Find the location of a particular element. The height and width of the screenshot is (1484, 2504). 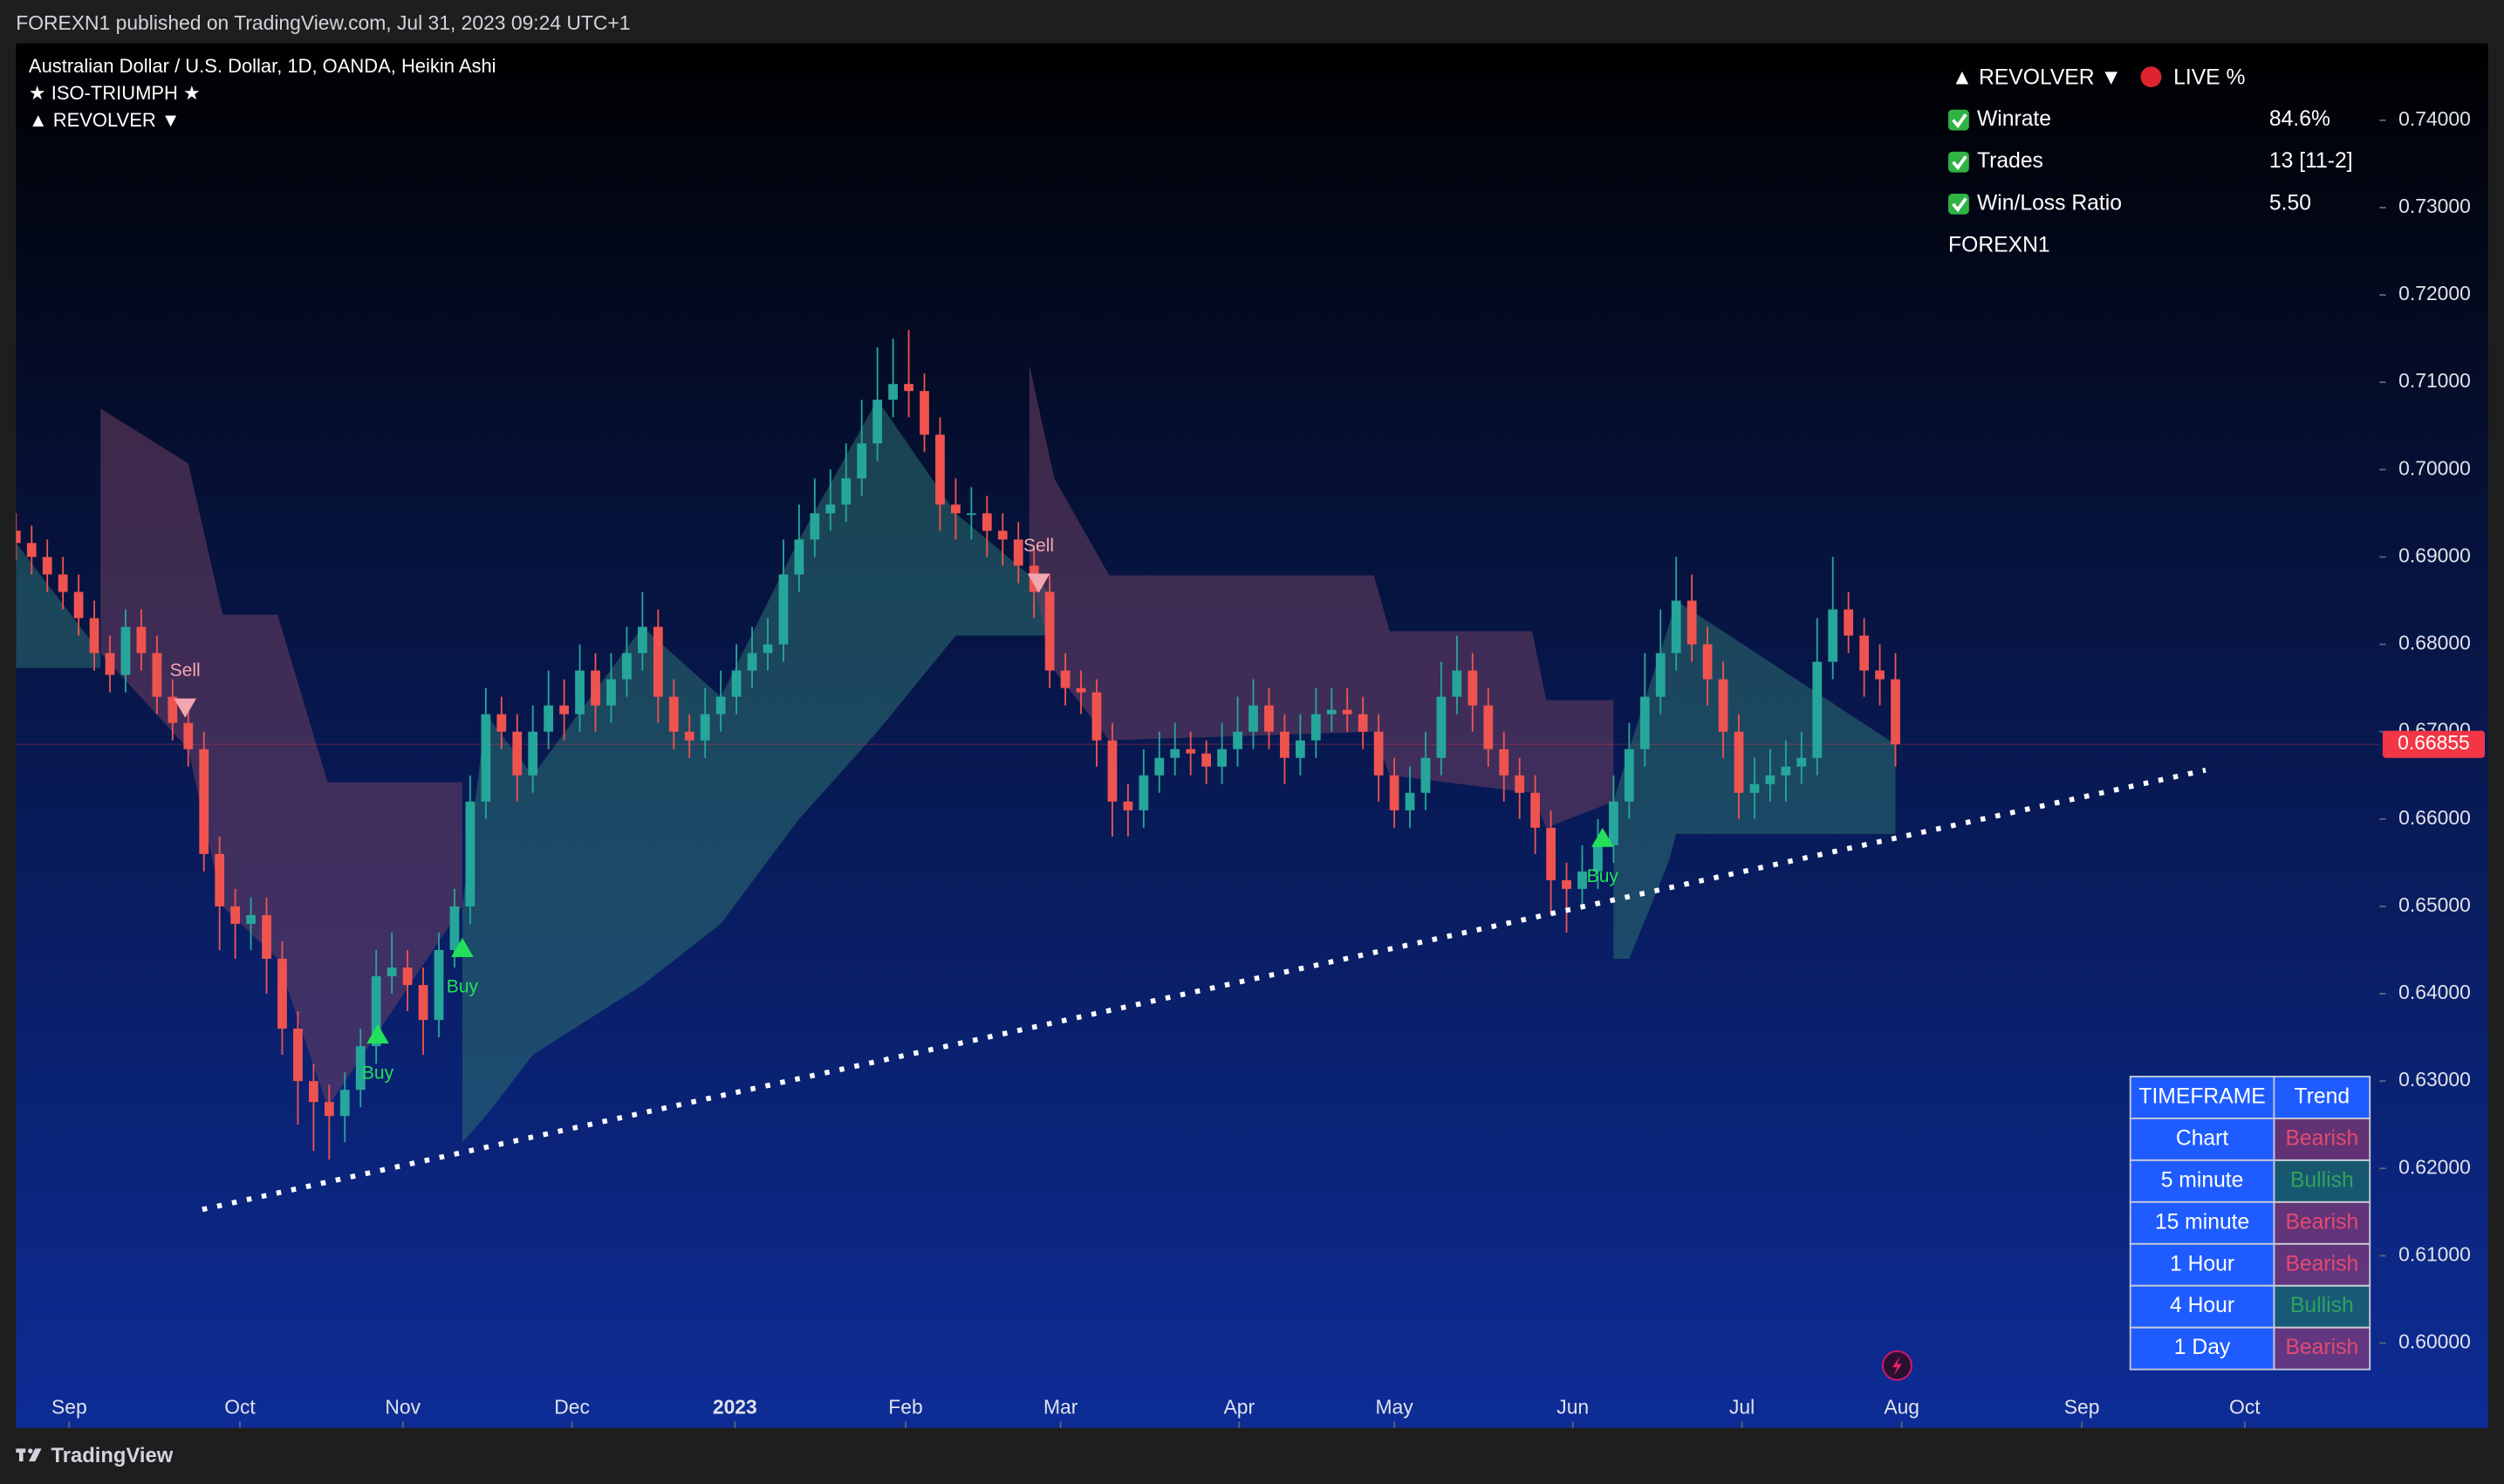

info-footer: FOREXN1 is located at coordinates (1999, 245).